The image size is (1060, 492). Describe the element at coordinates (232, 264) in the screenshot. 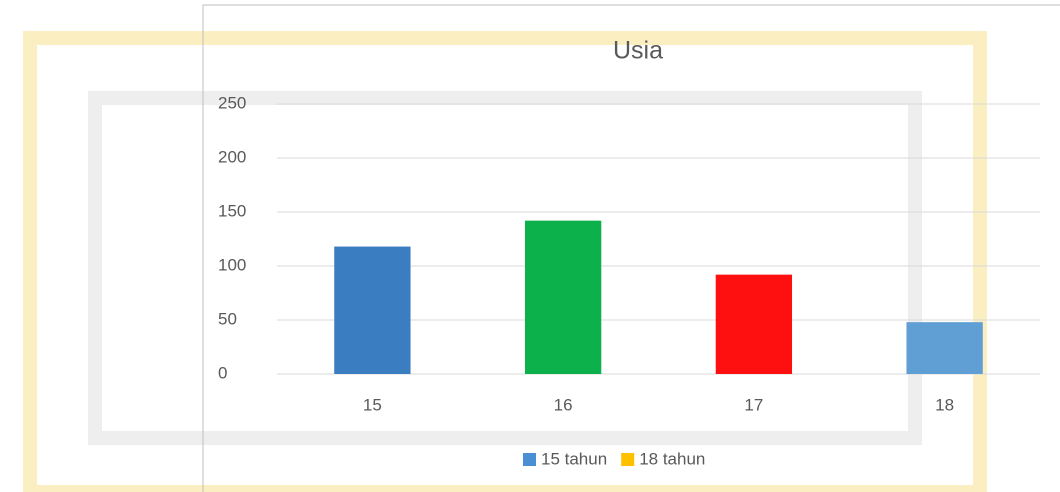

I see `y-tick-label: 100` at that location.